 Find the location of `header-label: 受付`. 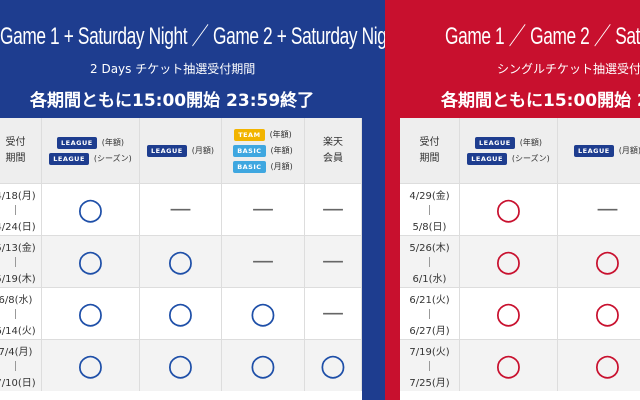

header-label: 受付 is located at coordinates (15, 142).